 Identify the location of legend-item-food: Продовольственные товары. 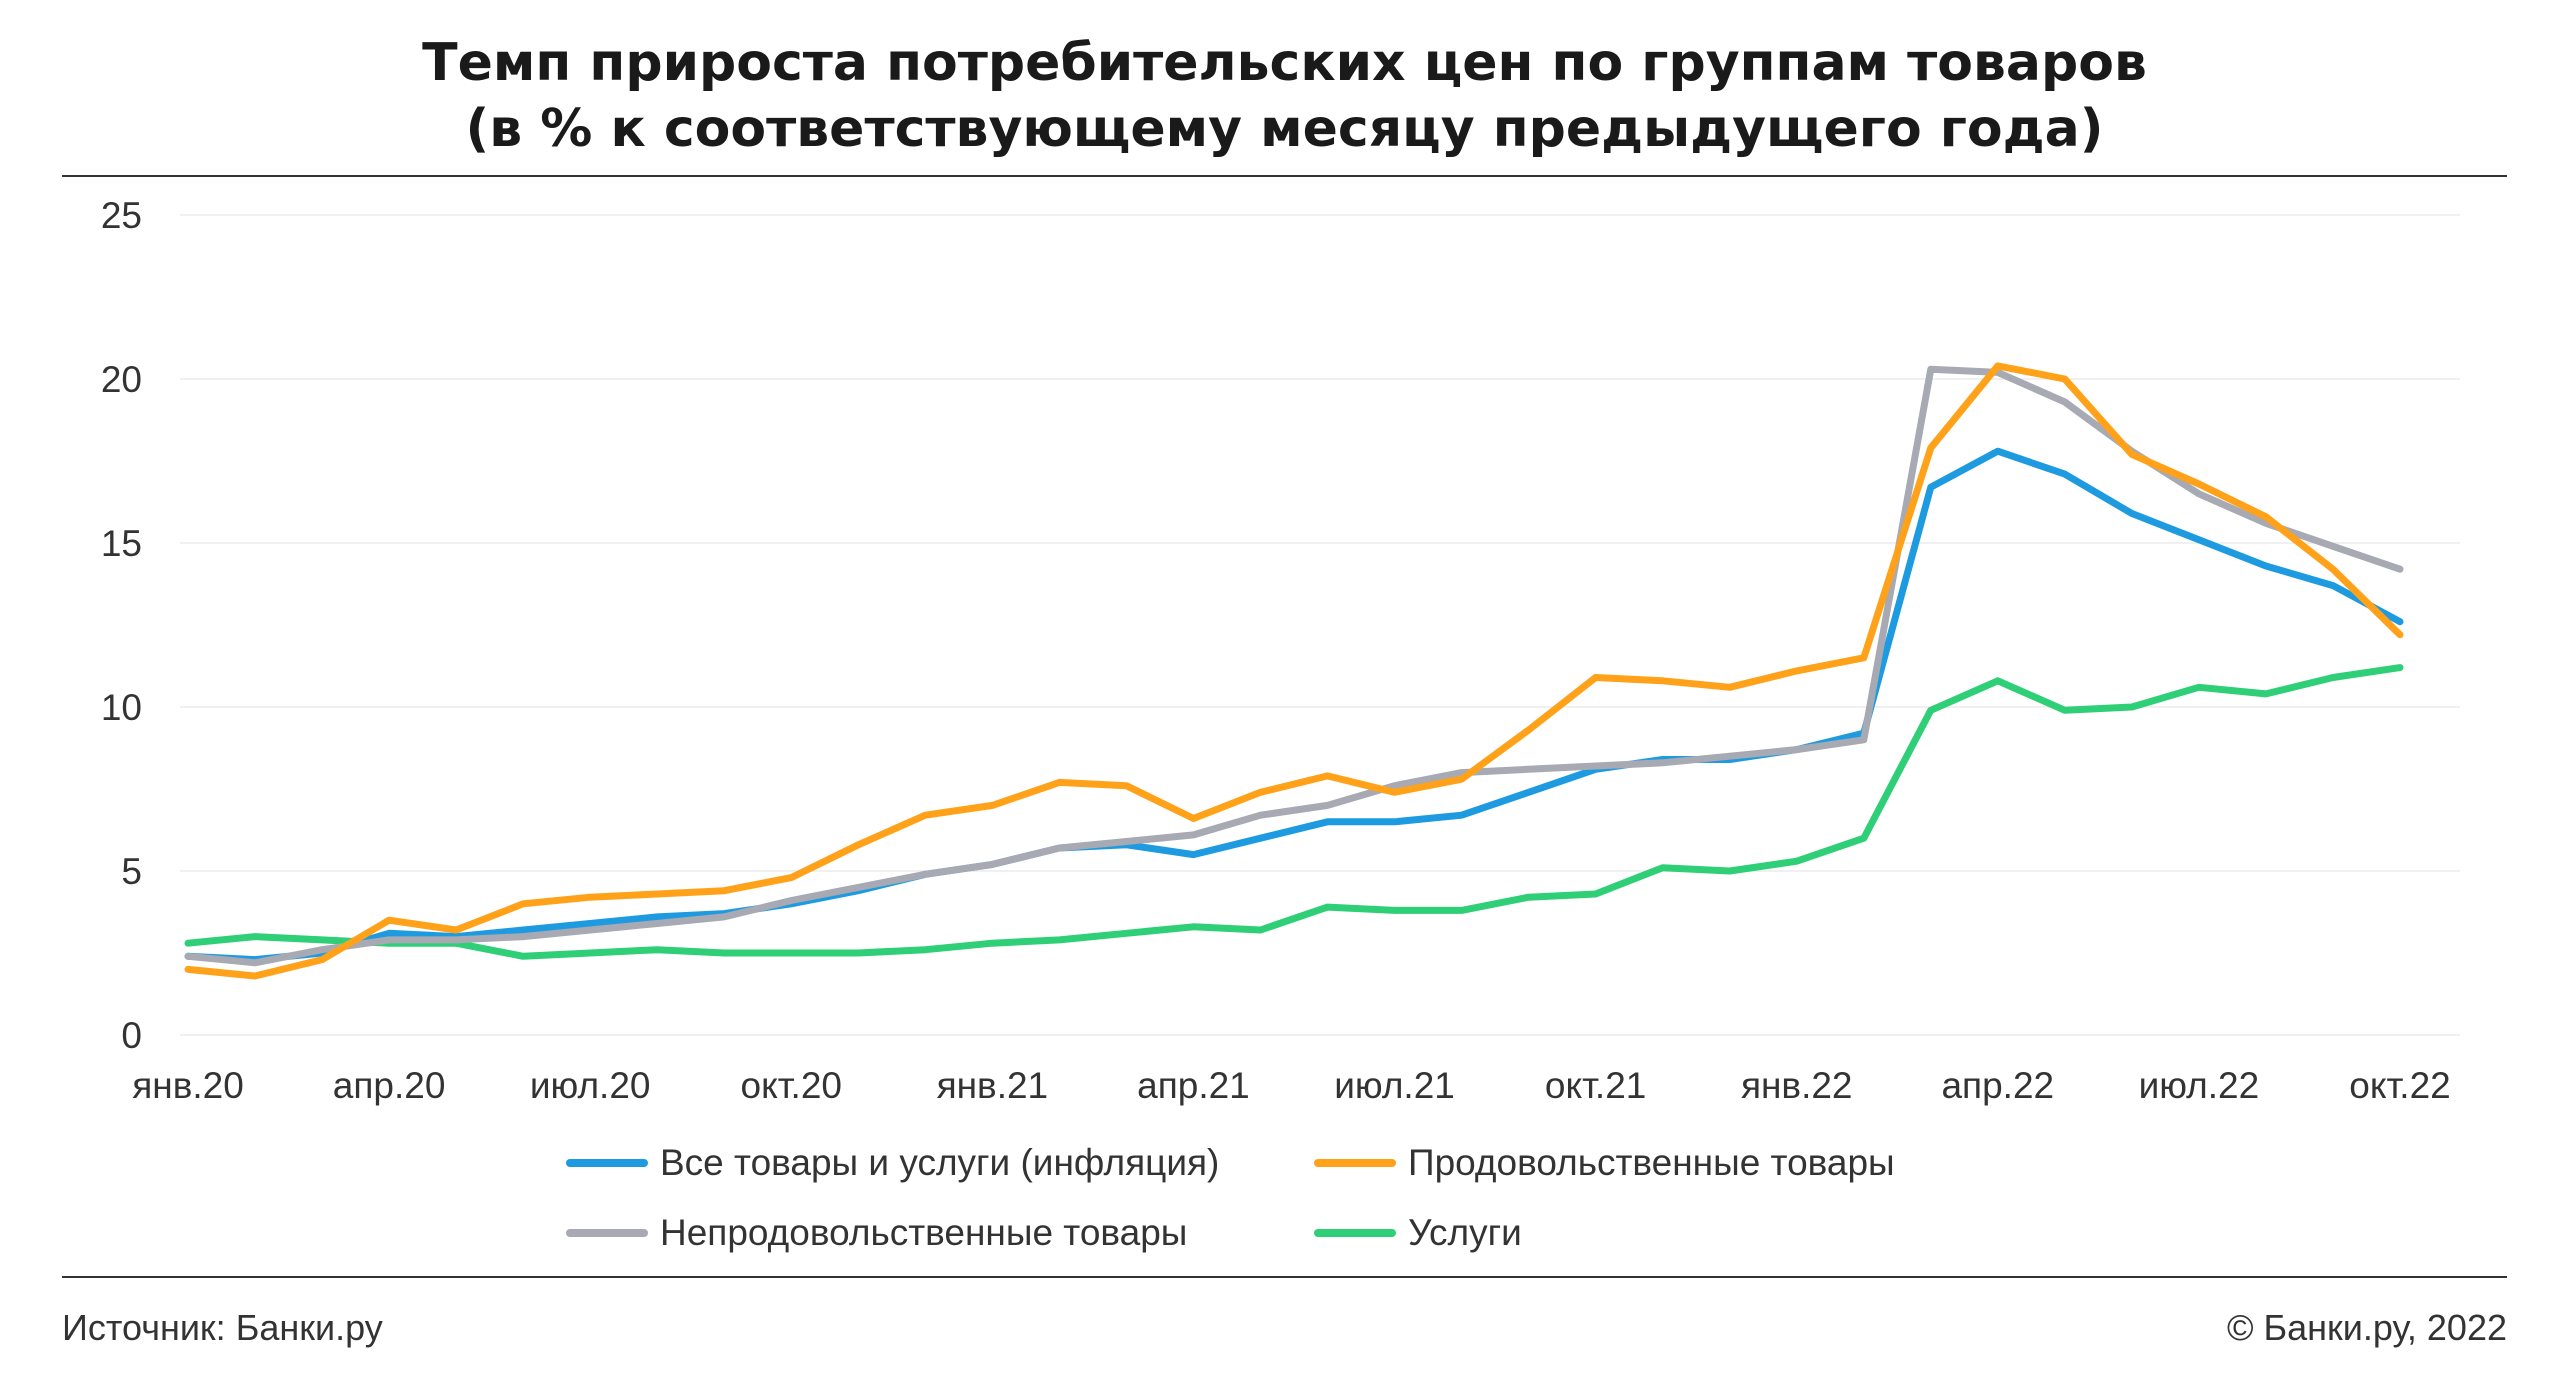
(1604, 1163).